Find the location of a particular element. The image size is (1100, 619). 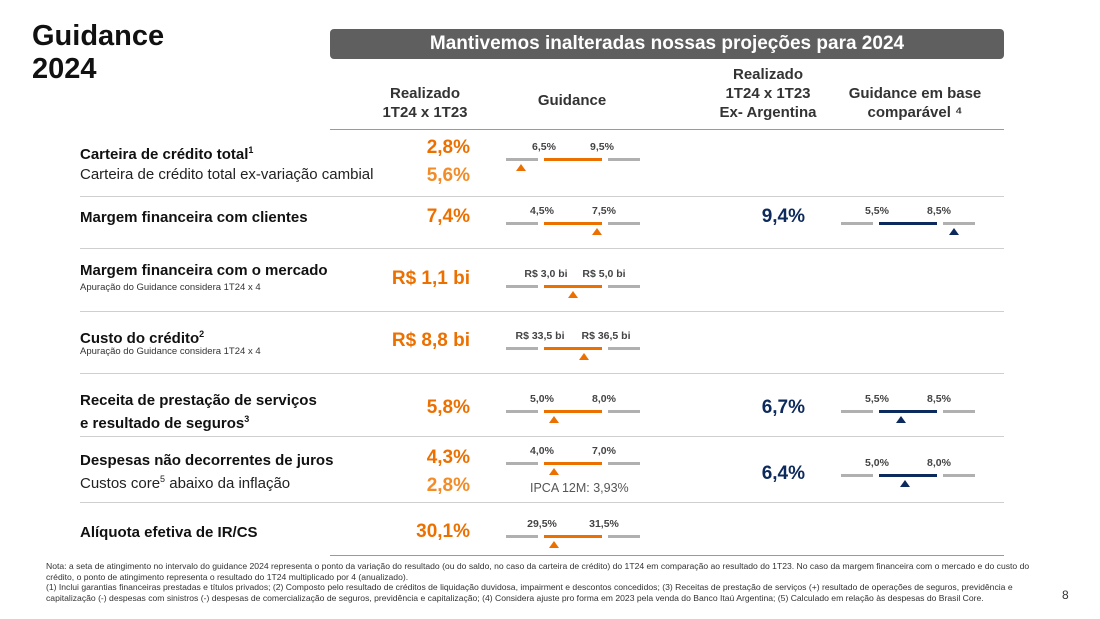

guidance-gauge-custo-credito: R$ 33,5 bi R$ 36,5 bi is located at coordinates (573, 346).